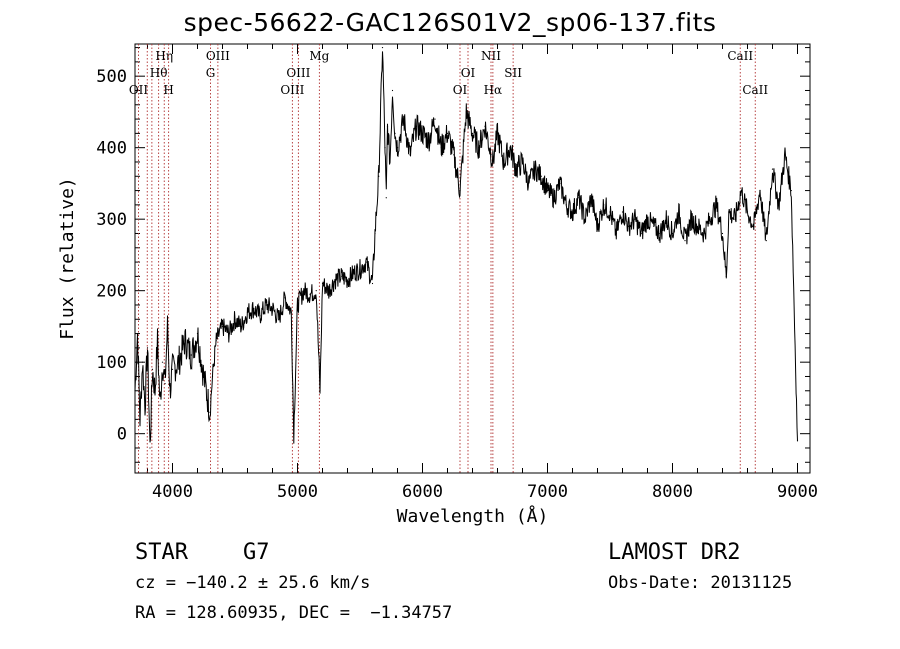 This screenshot has height=649, width=900. What do you see at coordinates (513, 73) in the screenshot?
I see `spectral-line-label: SII` at bounding box center [513, 73].